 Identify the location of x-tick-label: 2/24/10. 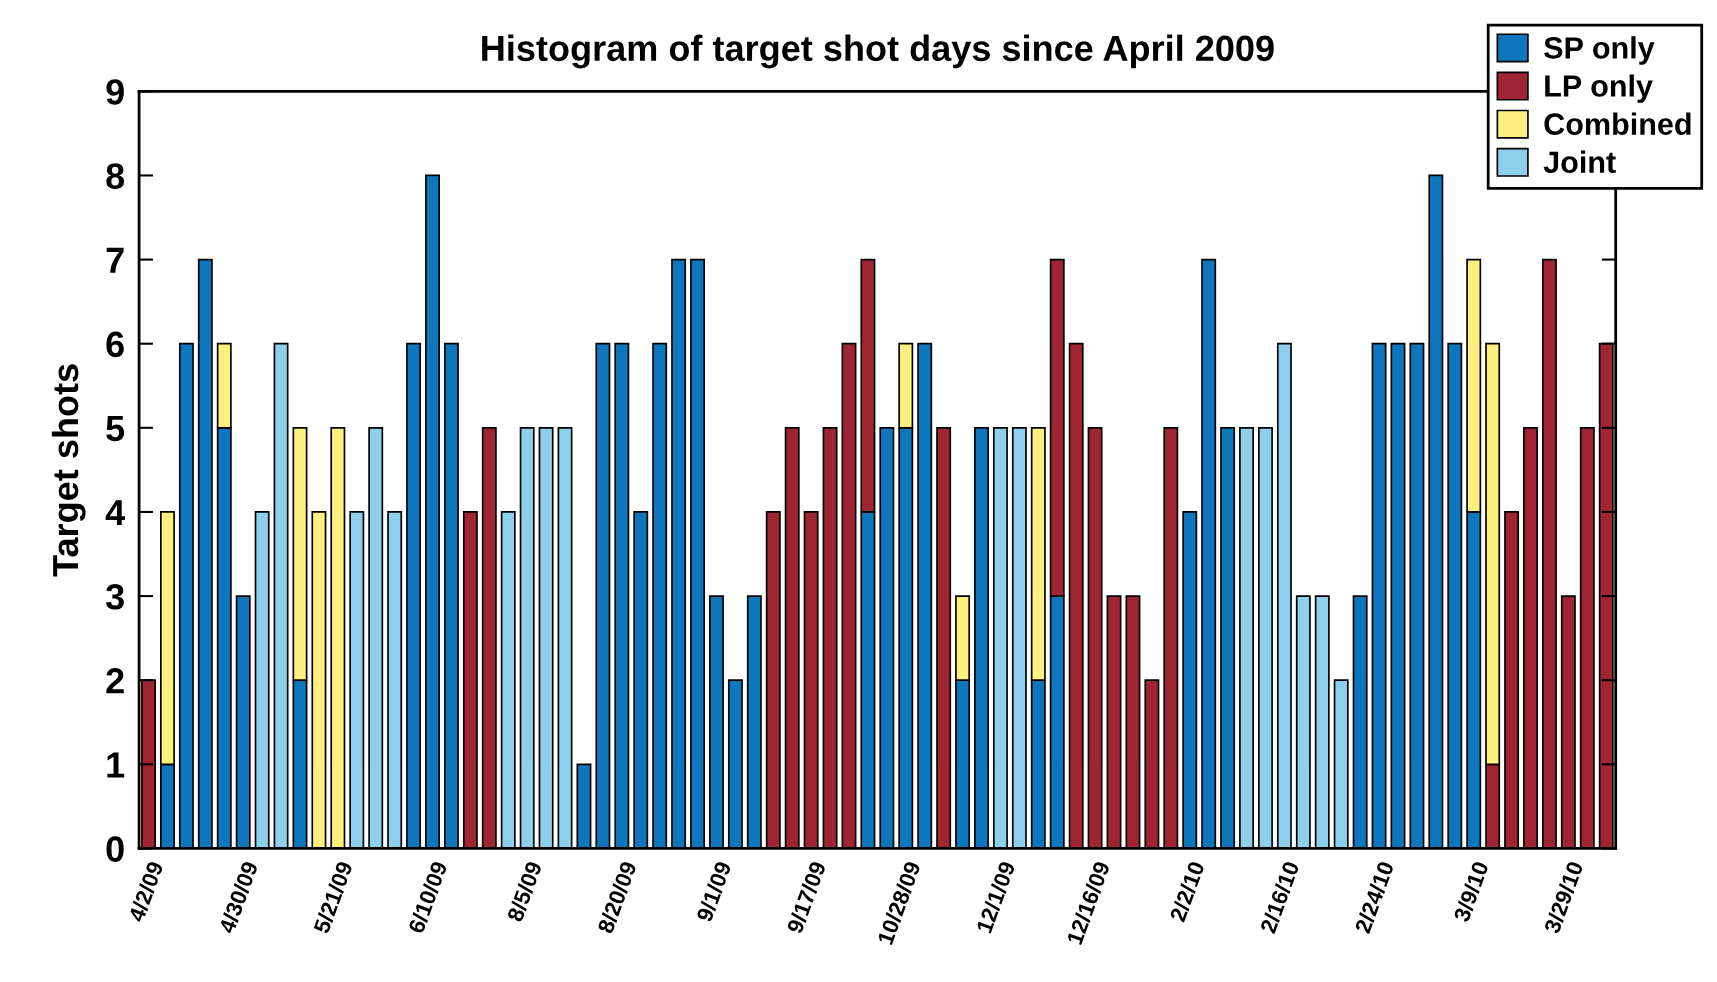
(1374, 897).